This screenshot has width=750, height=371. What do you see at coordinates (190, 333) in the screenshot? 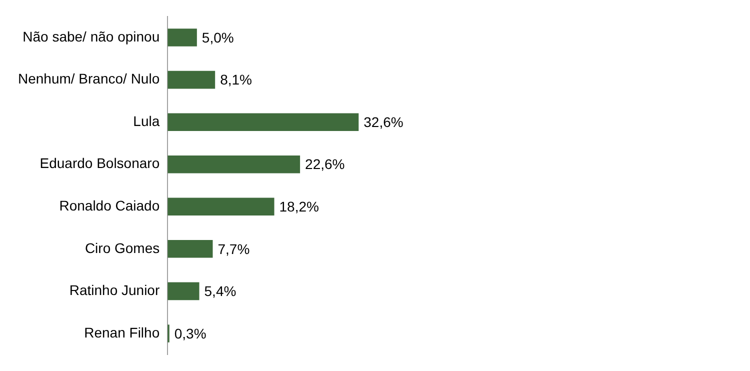
I see `data-label: 0,3%` at bounding box center [190, 333].